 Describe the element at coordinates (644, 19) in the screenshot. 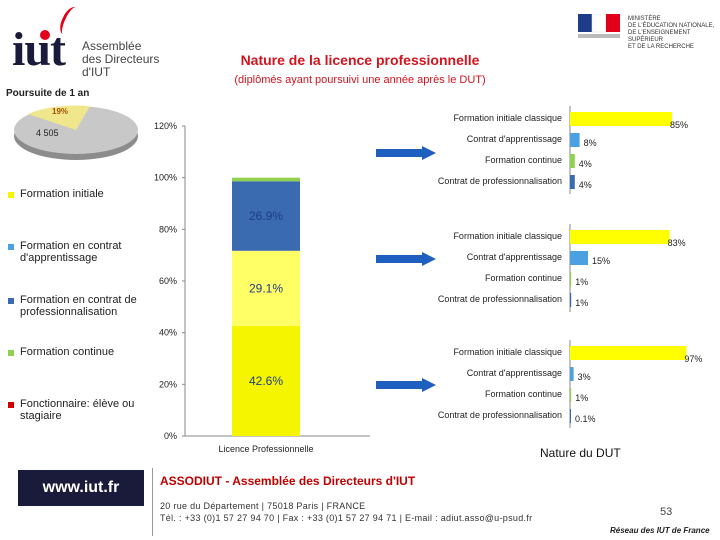

I see `ministry-line: MINISTÈRE` at that location.